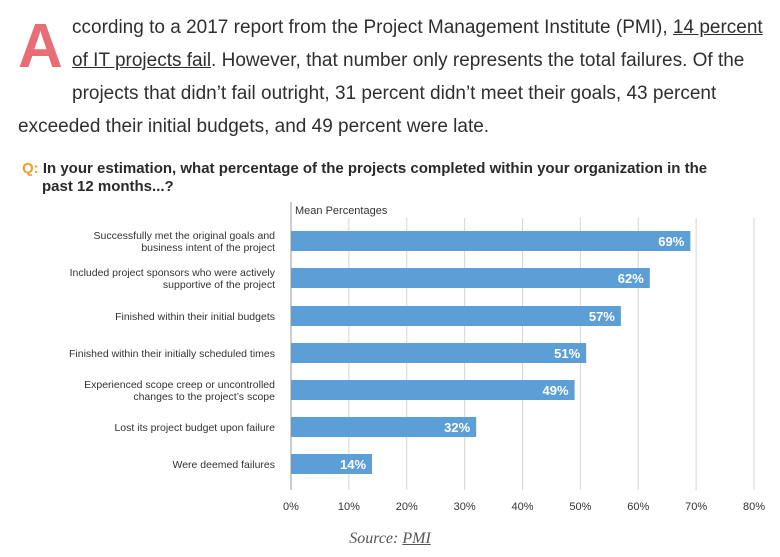 The width and height of the screenshot is (780, 557). I want to click on category-label-6-0: Were deemed failures, so click(223, 465).